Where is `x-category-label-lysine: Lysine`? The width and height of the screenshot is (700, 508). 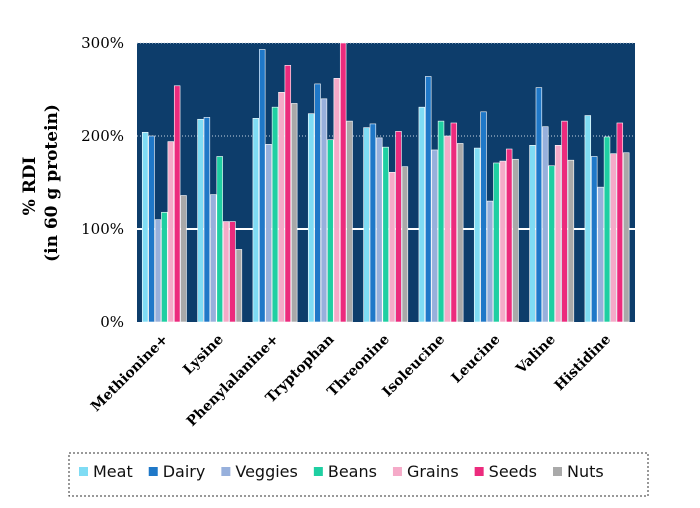 x-category-label-lysine: Lysine is located at coordinates (203, 354).